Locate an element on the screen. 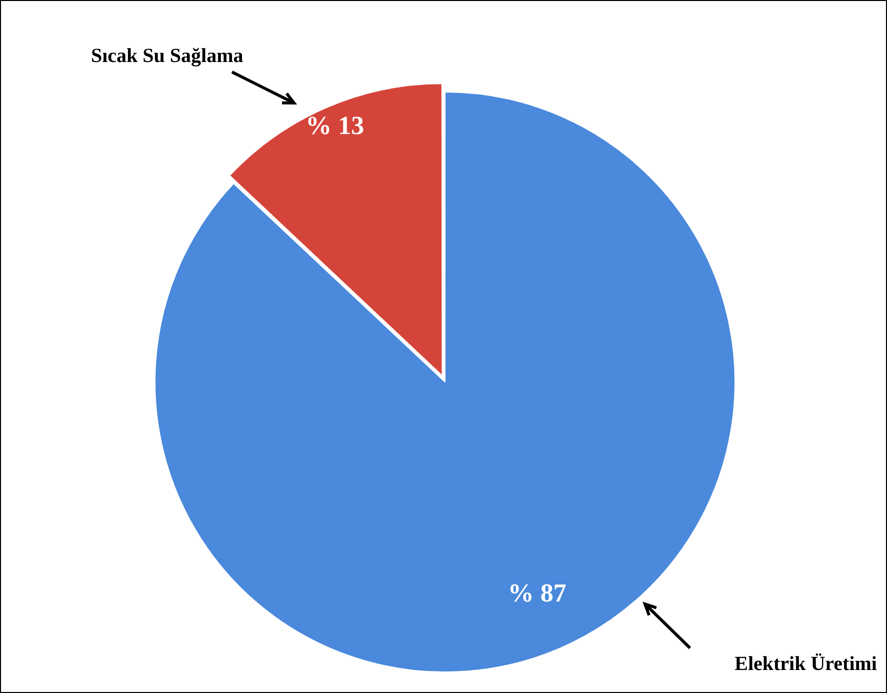 The image size is (887, 693). data-label: % 13 is located at coordinates (335, 125).